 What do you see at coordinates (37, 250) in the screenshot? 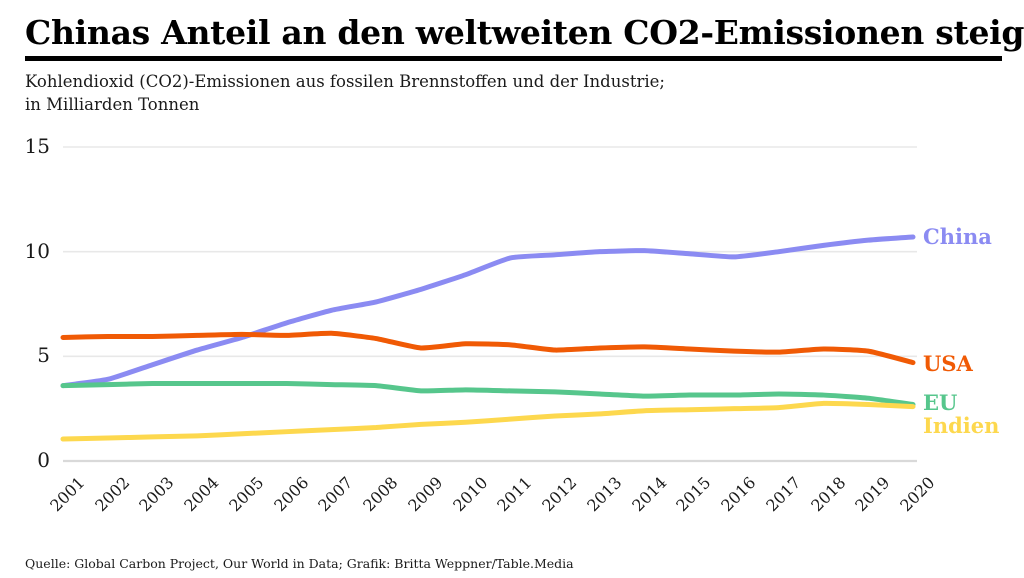
I see `y-tick-label: 10` at bounding box center [37, 250].